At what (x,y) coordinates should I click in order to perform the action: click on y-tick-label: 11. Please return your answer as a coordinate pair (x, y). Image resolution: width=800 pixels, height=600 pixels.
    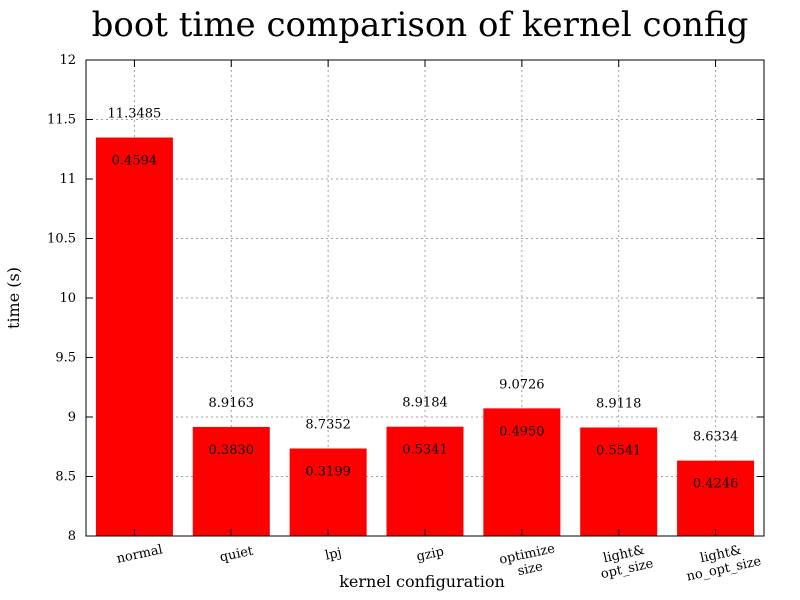
    Looking at the image, I should click on (67, 179).